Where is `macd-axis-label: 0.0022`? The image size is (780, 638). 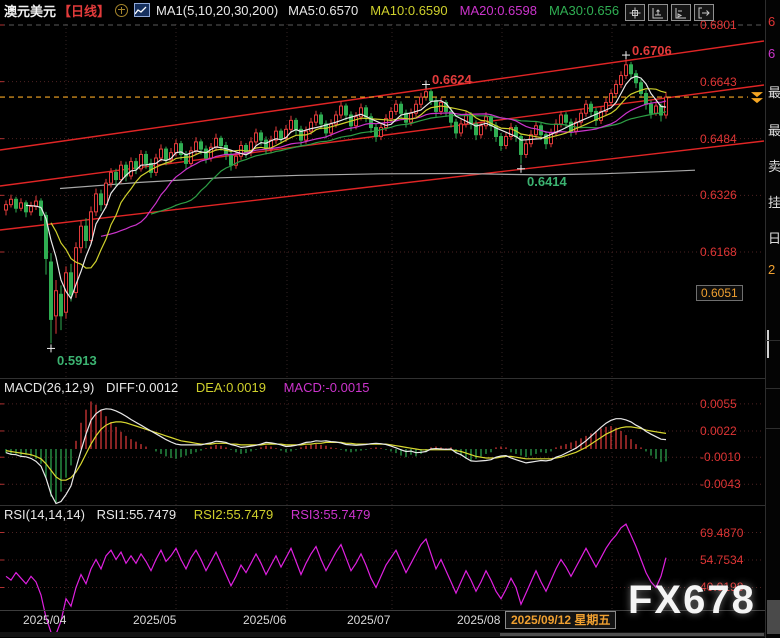
macd-axis-label: 0.0022 is located at coordinates (718, 430).